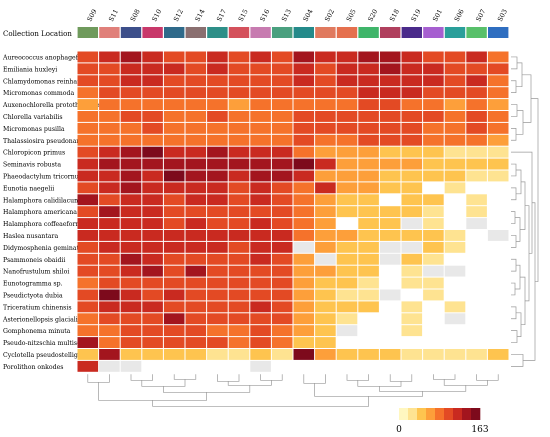  Describe the element at coordinates (38, 93) in the screenshot. I see `row-label: Micromonas commoda` at that location.